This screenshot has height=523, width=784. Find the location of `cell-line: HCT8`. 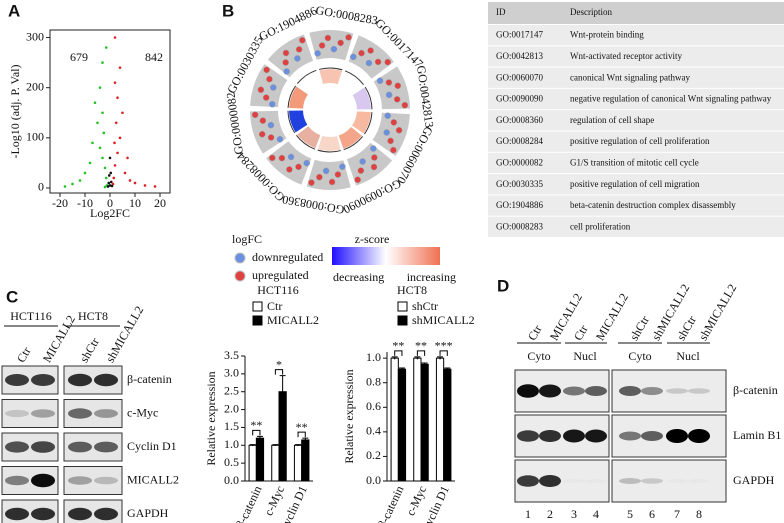

cell-line: HCT8 is located at coordinates (93, 316).